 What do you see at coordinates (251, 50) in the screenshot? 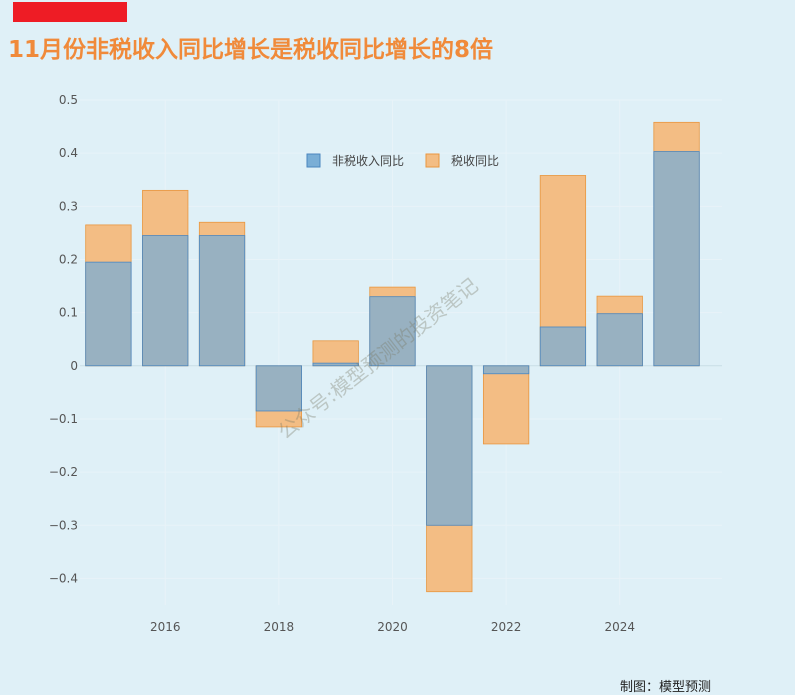
I see `page-title: 11月份非税收入同比增长是税收同比增长的8倍` at bounding box center [251, 50].